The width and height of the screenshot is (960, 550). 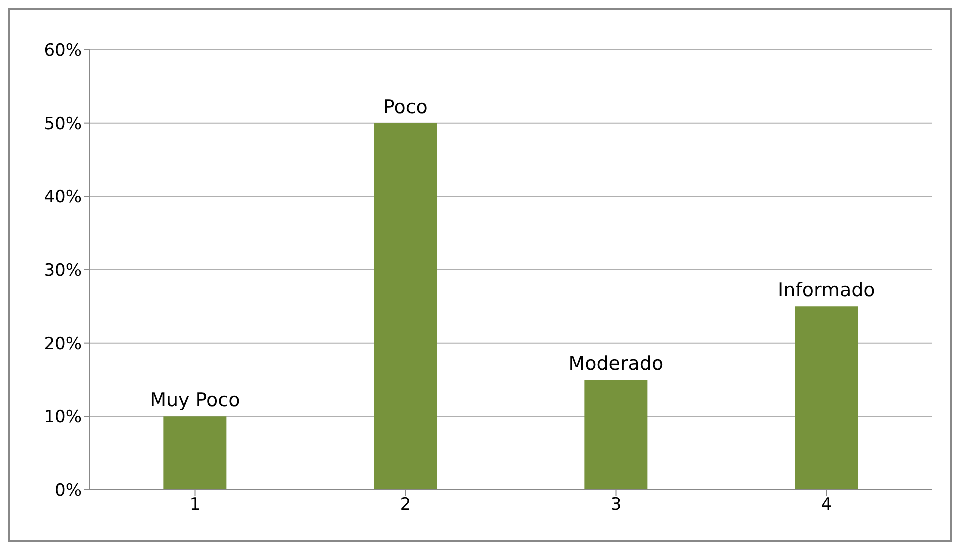 What do you see at coordinates (63, 51) in the screenshot?
I see `y-tick-label: 60%` at bounding box center [63, 51].